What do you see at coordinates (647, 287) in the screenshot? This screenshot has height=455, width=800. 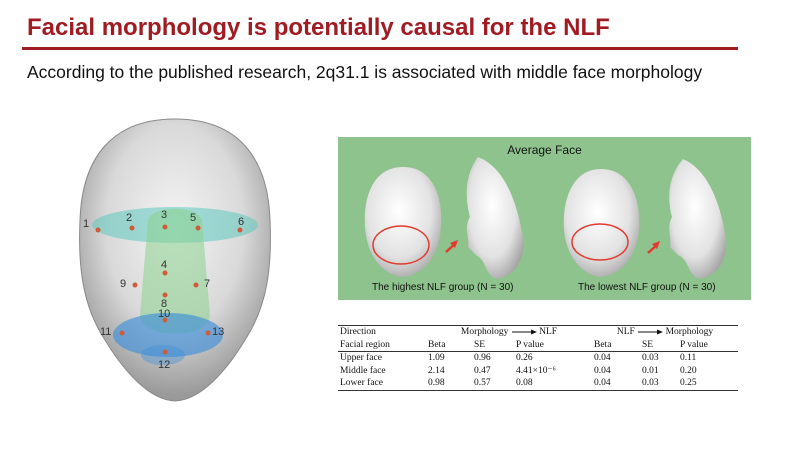 I see `low-nlf-group-label: The lowest NLF group (N = 30)` at bounding box center [647, 287].